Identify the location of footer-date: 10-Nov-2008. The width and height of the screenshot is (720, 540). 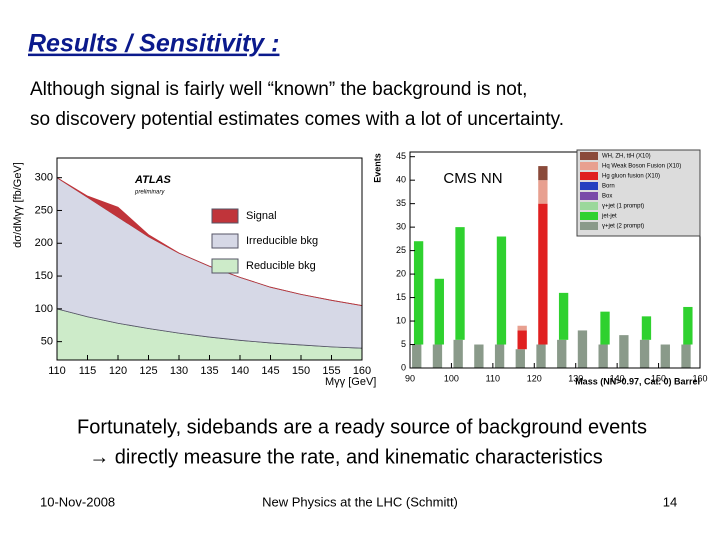
(77, 501).